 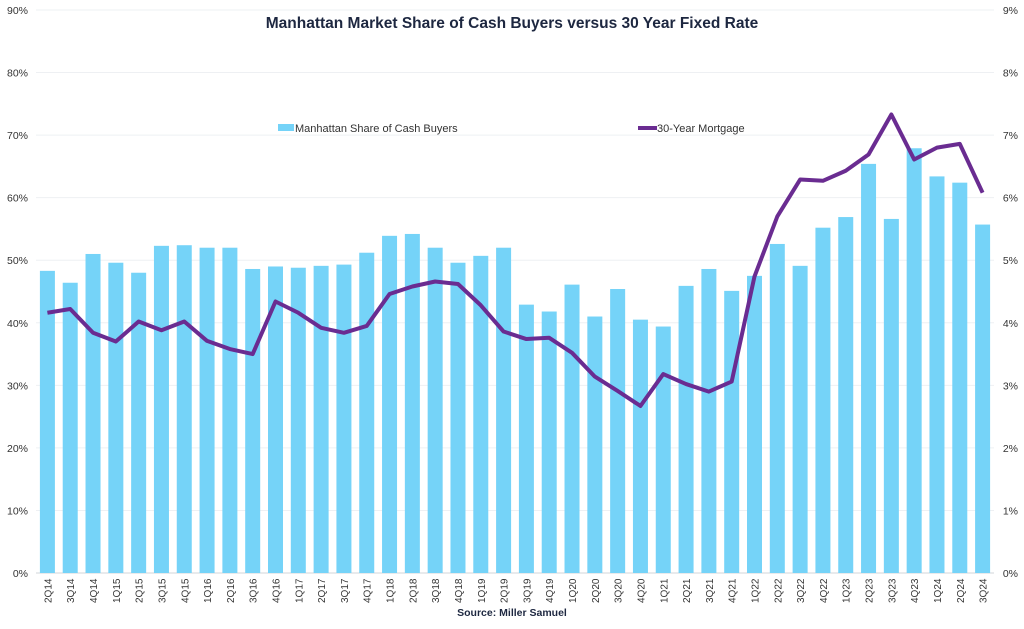 I want to click on right-axis-tick-label: 2%, so click(x=1010, y=449).